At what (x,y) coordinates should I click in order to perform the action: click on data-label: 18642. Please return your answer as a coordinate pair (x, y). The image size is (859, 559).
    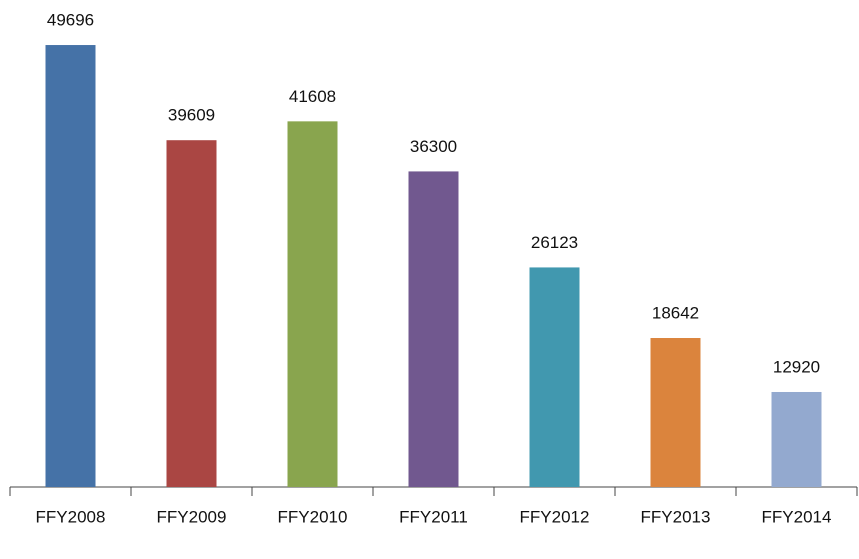
    Looking at the image, I should click on (675, 312).